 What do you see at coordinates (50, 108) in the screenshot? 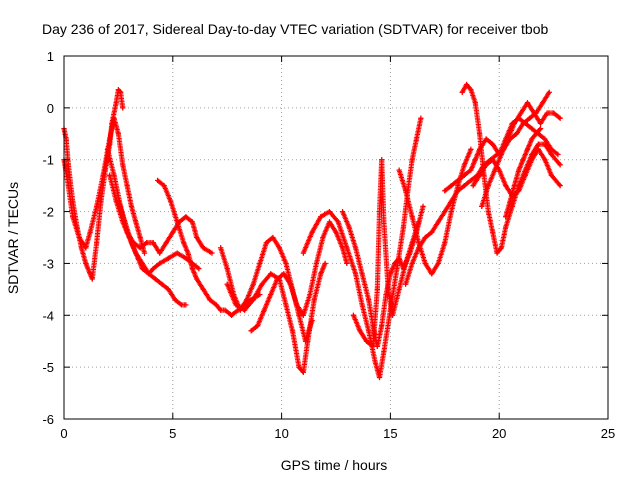
I see `y-tick-label: 0` at bounding box center [50, 108].